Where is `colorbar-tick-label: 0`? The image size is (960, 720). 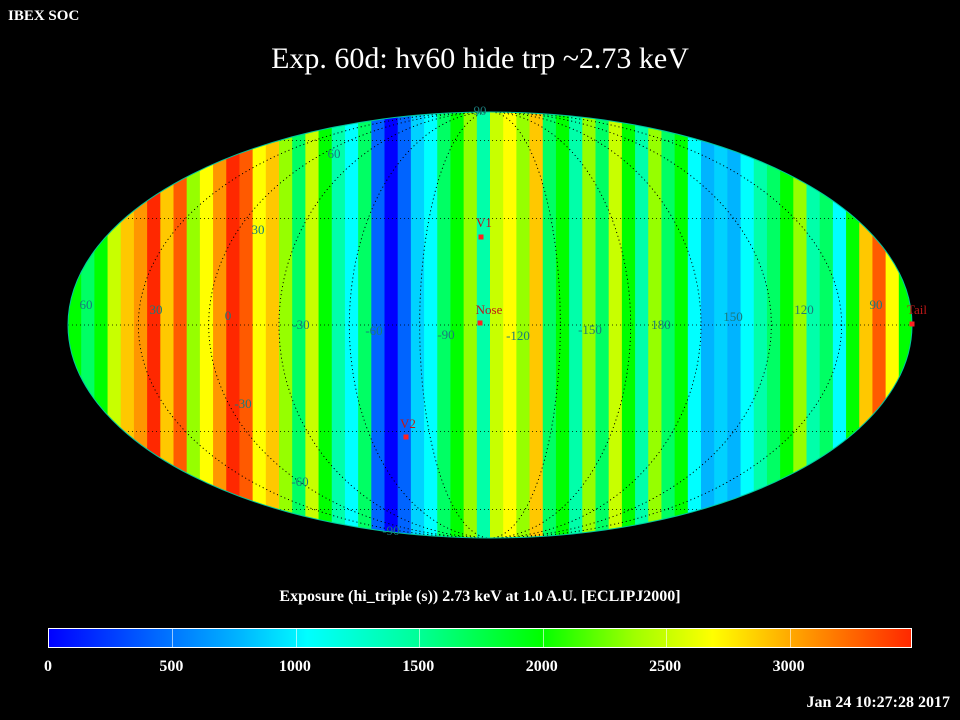
colorbar-tick-label: 0 is located at coordinates (48, 666).